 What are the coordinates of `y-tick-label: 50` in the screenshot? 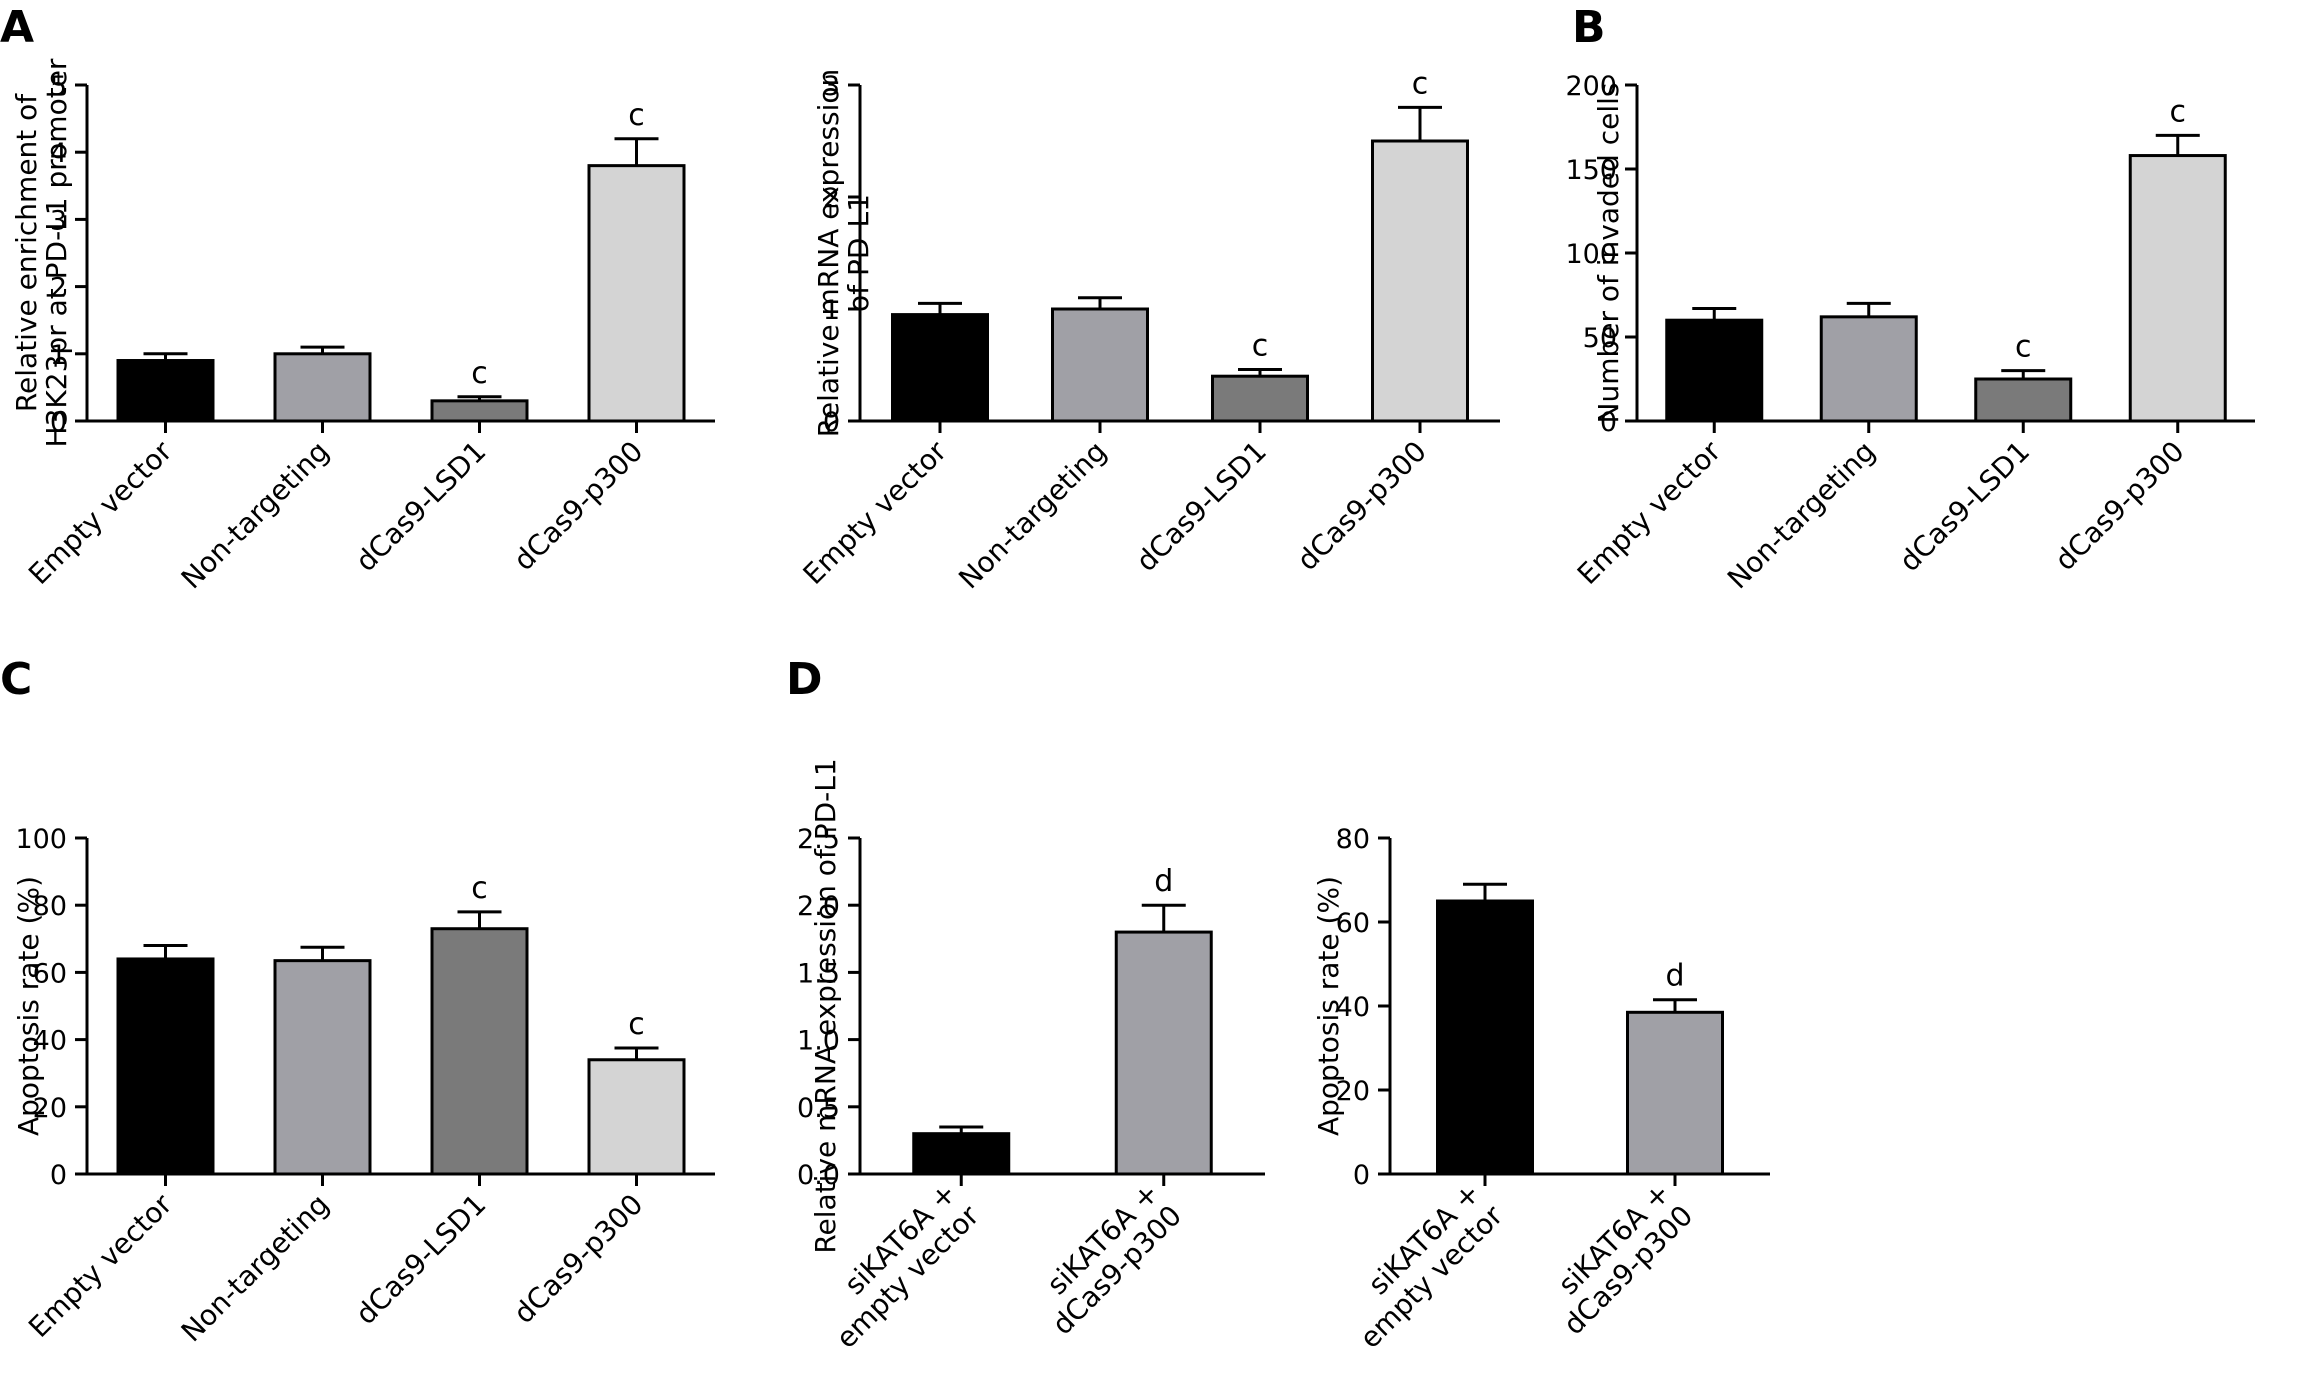 It's located at (1600, 338).